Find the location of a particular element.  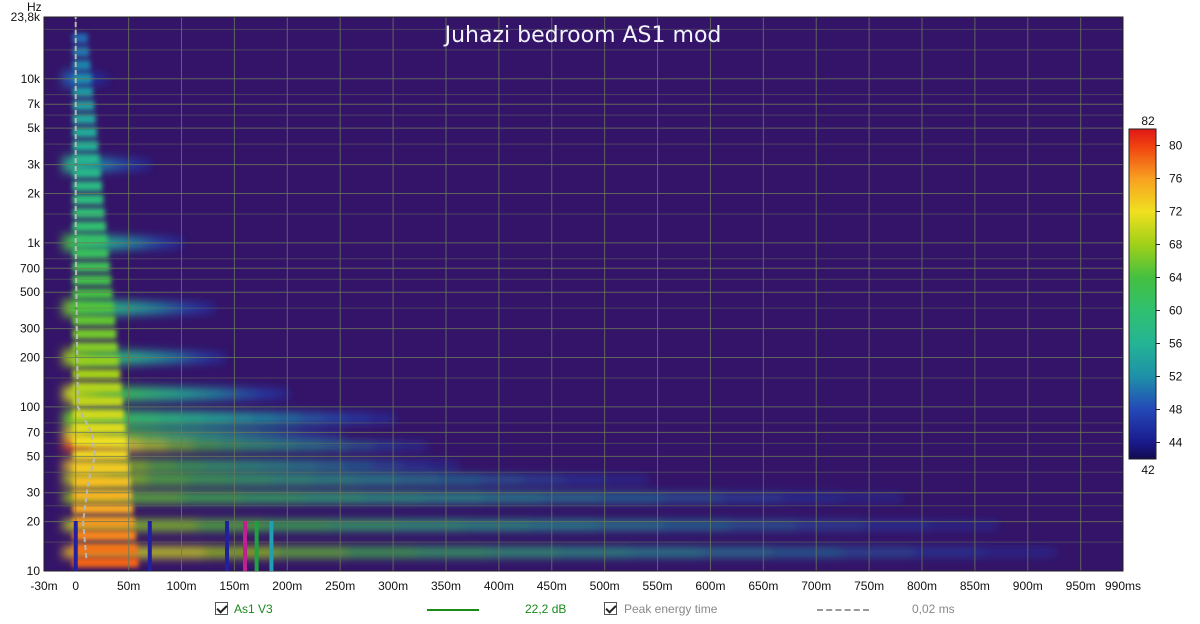

y-tick-label: 3k is located at coordinates (34, 165).